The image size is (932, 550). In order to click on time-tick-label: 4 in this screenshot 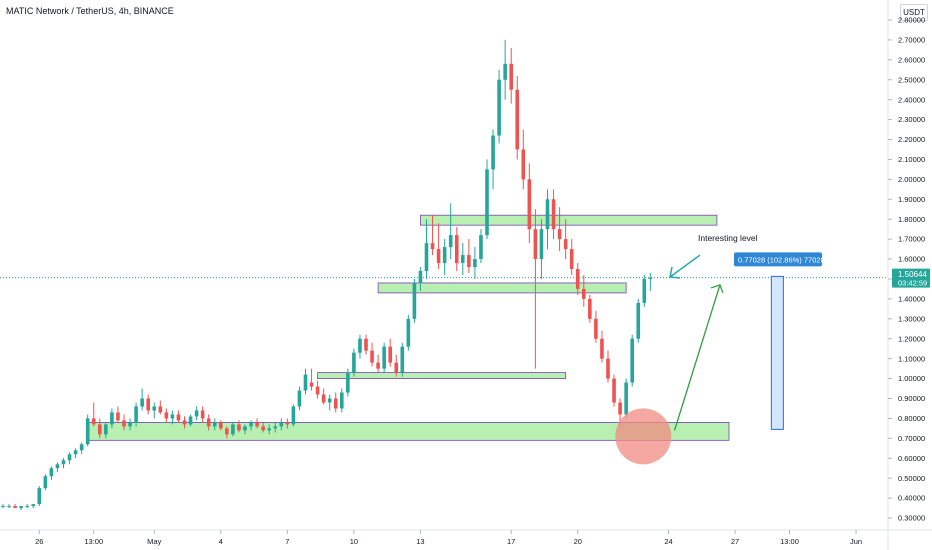, I will do `click(221, 541)`.